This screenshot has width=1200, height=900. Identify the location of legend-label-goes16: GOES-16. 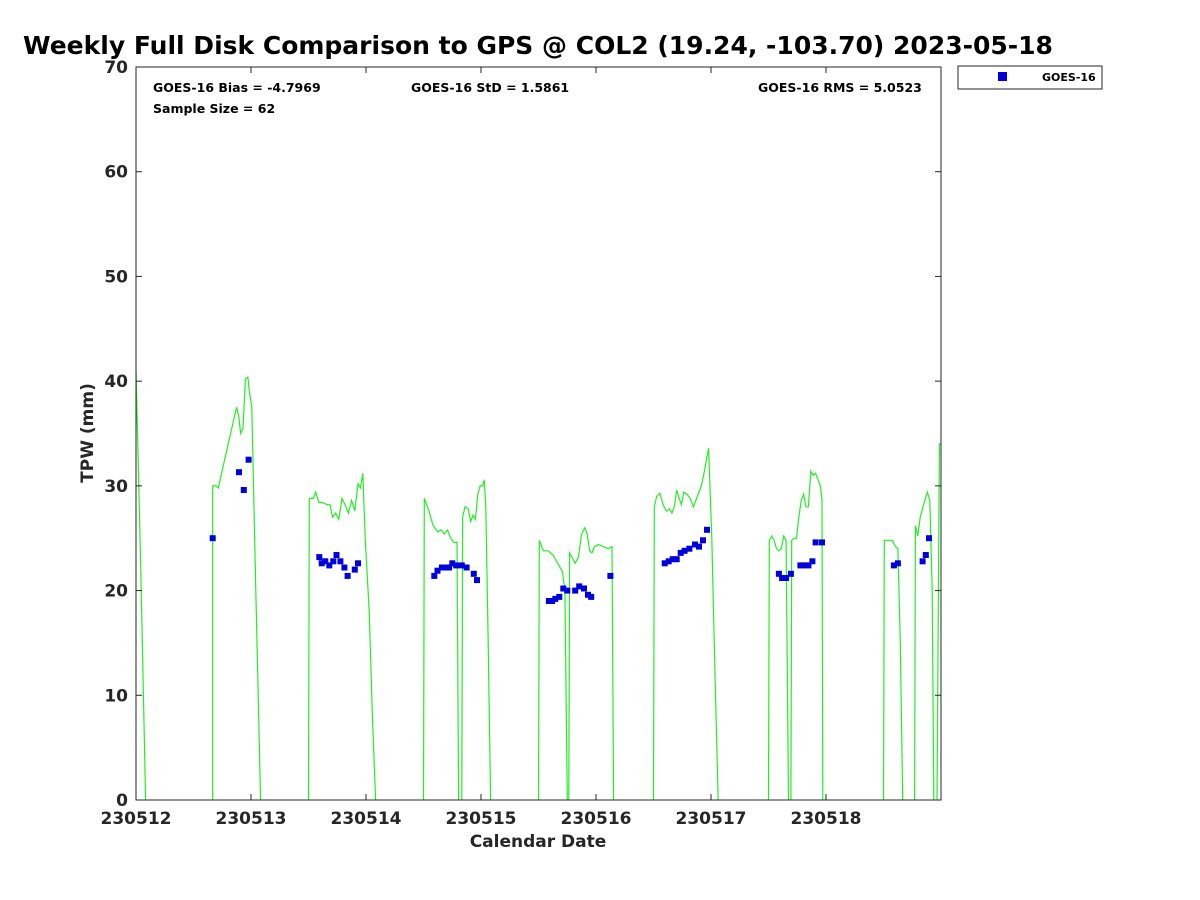
(1069, 77).